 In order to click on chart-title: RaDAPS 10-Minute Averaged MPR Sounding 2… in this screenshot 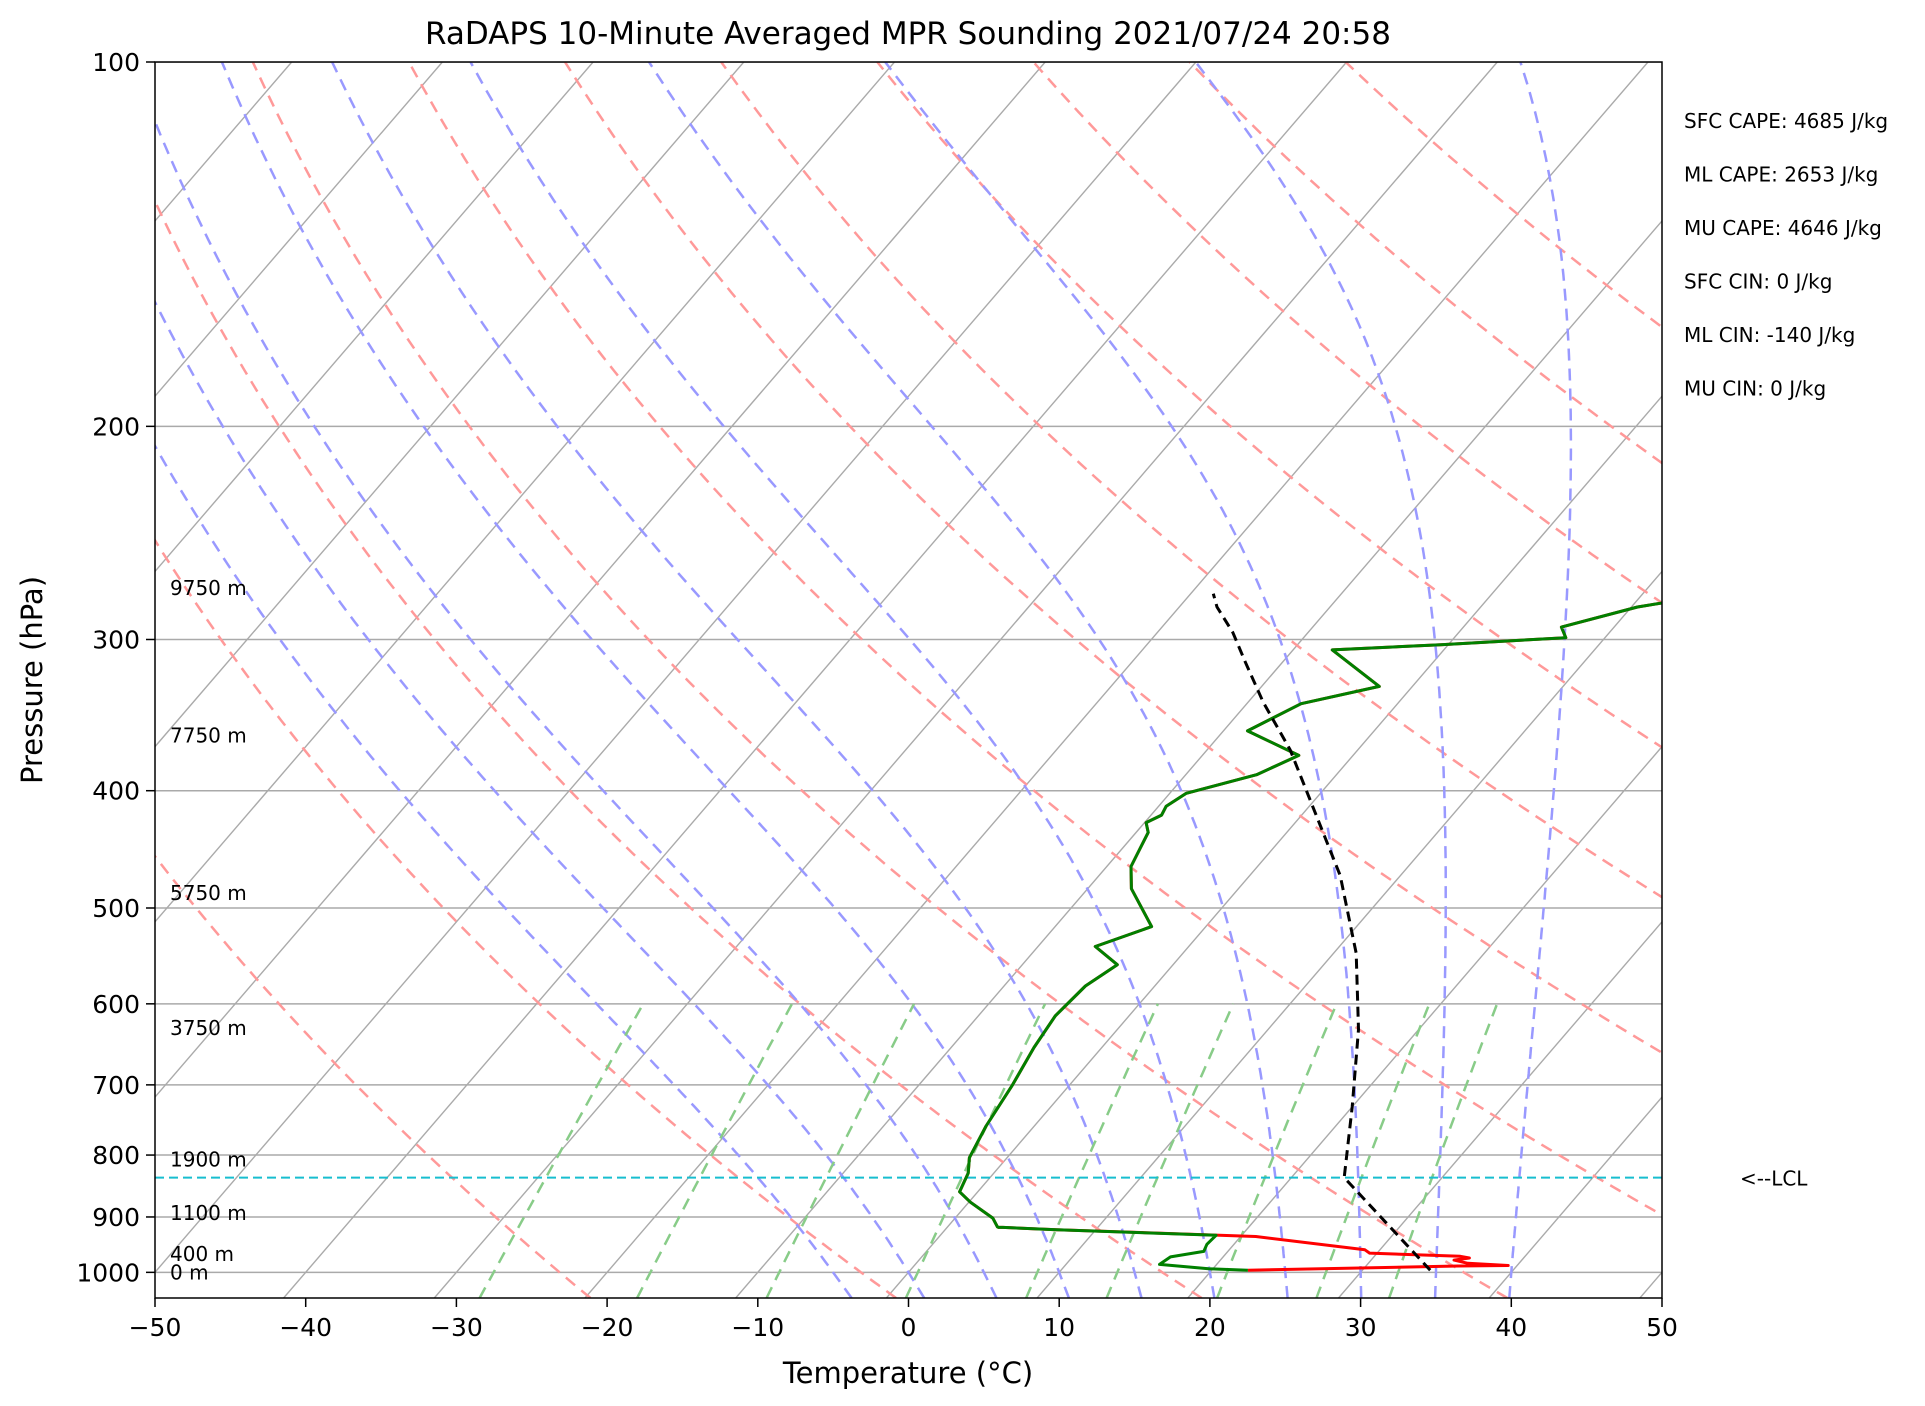, I will do `click(908, 34)`.